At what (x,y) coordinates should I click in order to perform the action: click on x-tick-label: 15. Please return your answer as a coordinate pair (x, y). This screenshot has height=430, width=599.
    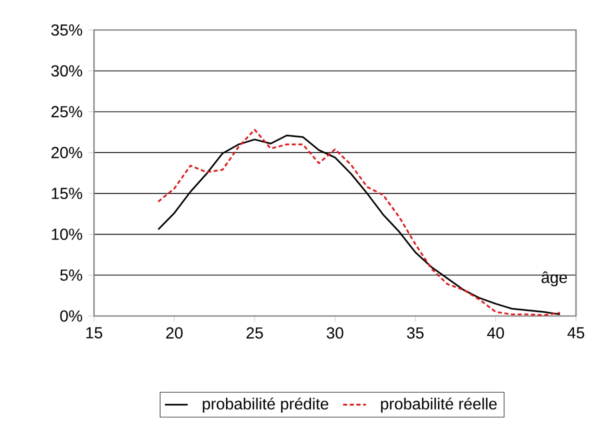
    Looking at the image, I should click on (94, 332).